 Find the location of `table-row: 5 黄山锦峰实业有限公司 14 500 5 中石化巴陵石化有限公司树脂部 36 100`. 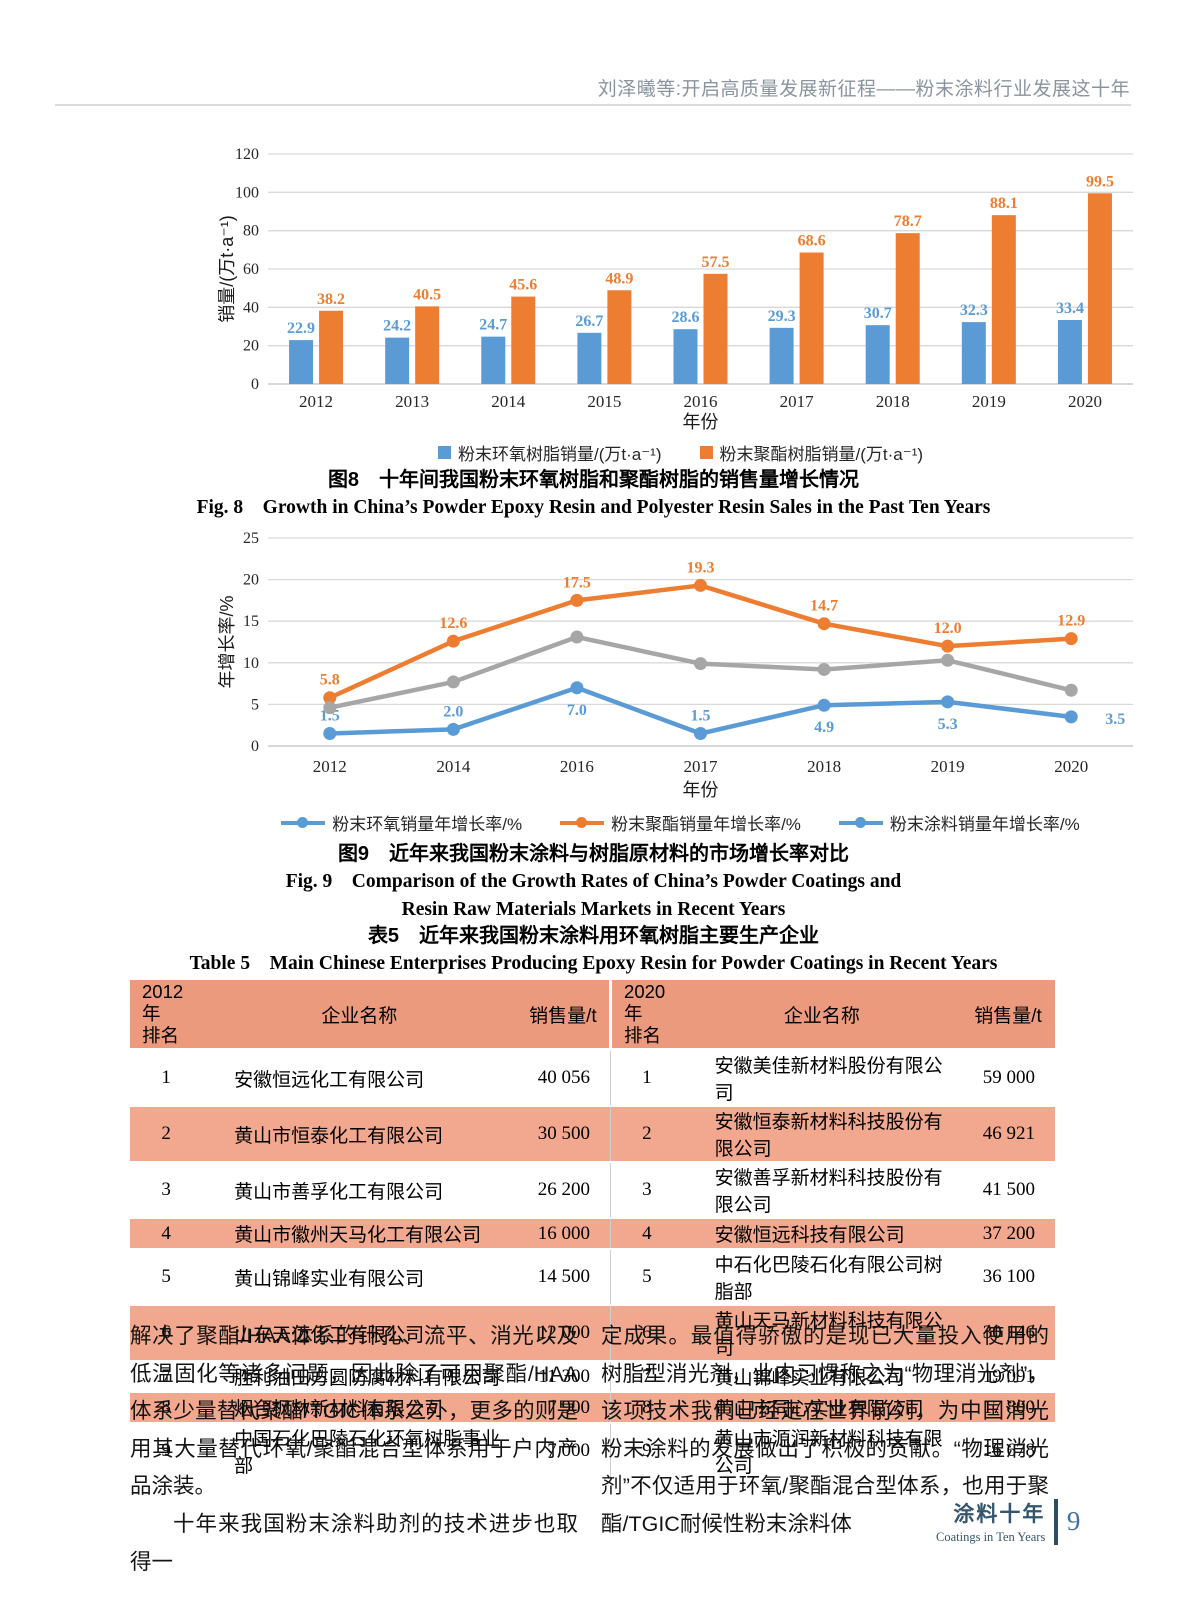

table-row: 5 黄山锦峰实业有限公司 14 500 5 中石化巴陵石化有限公司树脂部 36 100 is located at coordinates (592, 1277).